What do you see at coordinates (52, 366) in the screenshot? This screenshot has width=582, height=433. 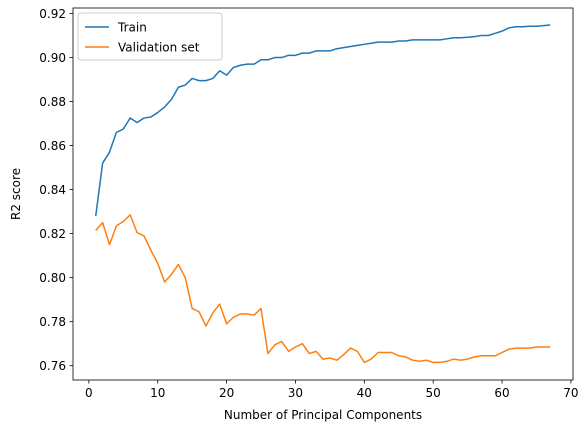 I see `y-tick-label: 0.76` at bounding box center [52, 366].